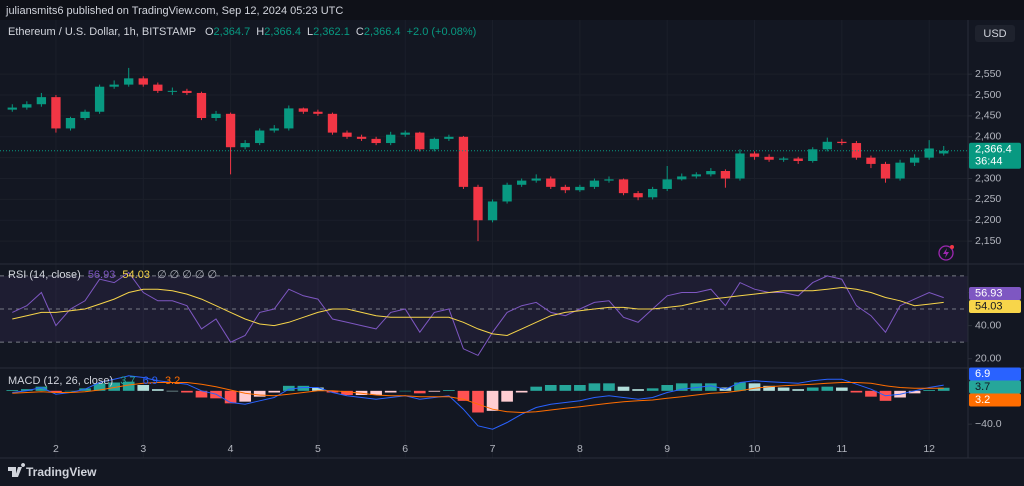 The image size is (1024, 486). I want to click on macd-line, so click(478, 398).